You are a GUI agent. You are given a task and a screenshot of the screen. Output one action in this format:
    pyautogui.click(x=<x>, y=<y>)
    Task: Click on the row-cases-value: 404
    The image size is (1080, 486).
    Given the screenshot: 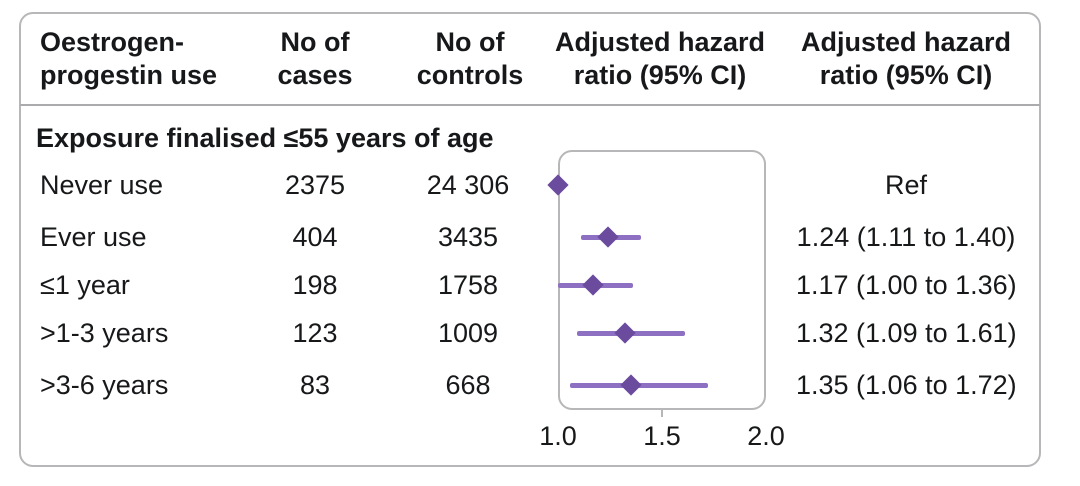 What is the action you would take?
    pyautogui.click(x=315, y=237)
    